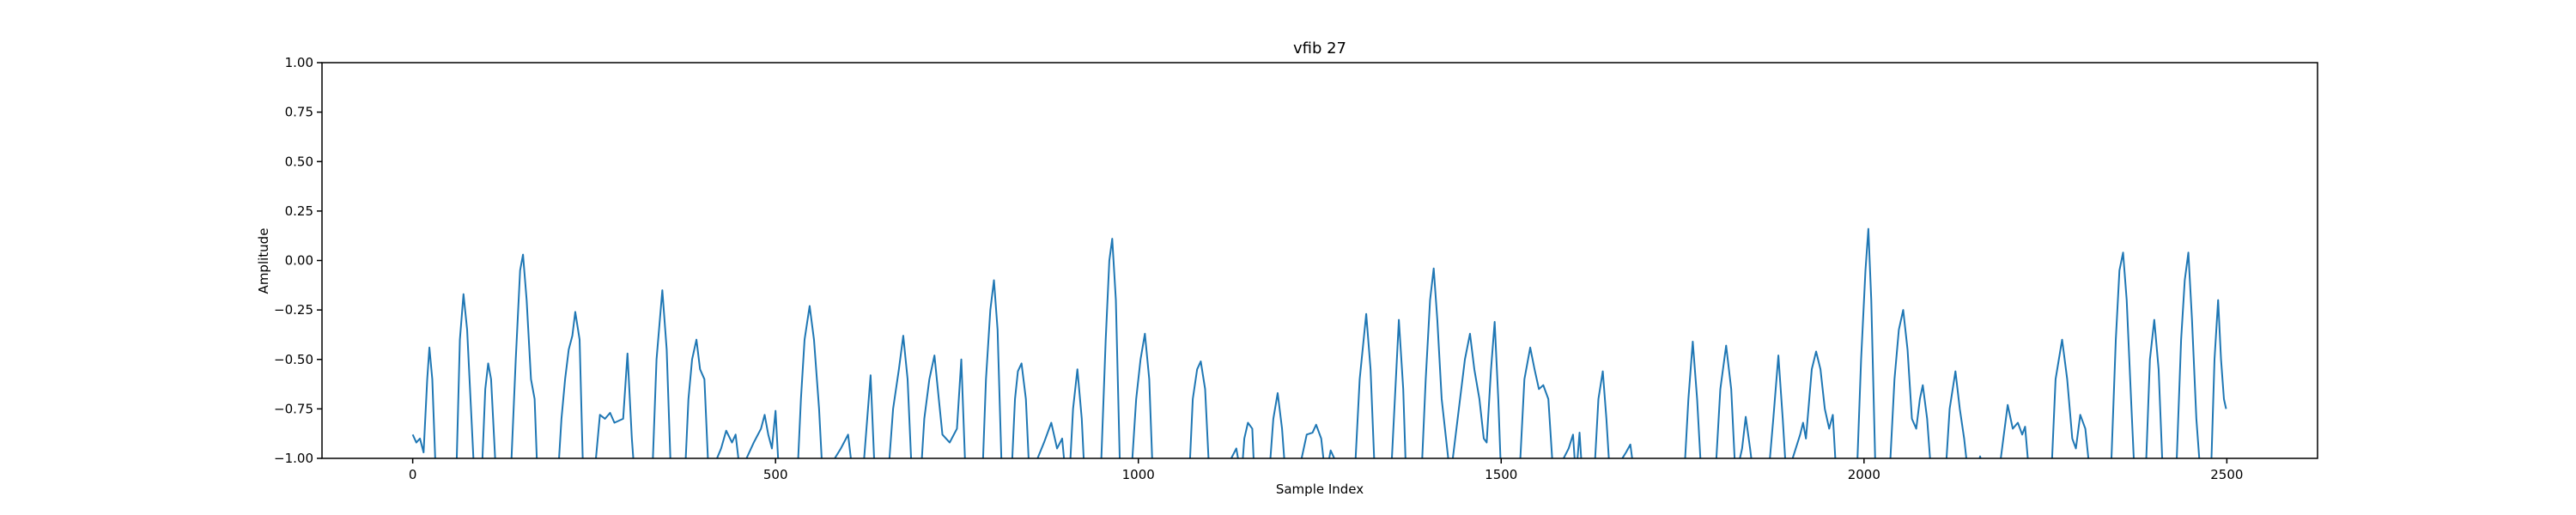 The image size is (2576, 515). Describe the element at coordinates (293, 458) in the screenshot. I see `y-tick-label: −1.00` at that location.